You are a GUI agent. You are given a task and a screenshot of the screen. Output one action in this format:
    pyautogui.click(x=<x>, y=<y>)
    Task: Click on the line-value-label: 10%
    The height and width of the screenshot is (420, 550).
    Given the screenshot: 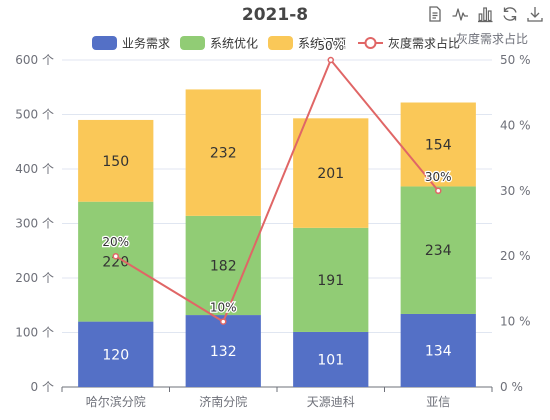 What is the action you would take?
    pyautogui.click(x=223, y=308)
    